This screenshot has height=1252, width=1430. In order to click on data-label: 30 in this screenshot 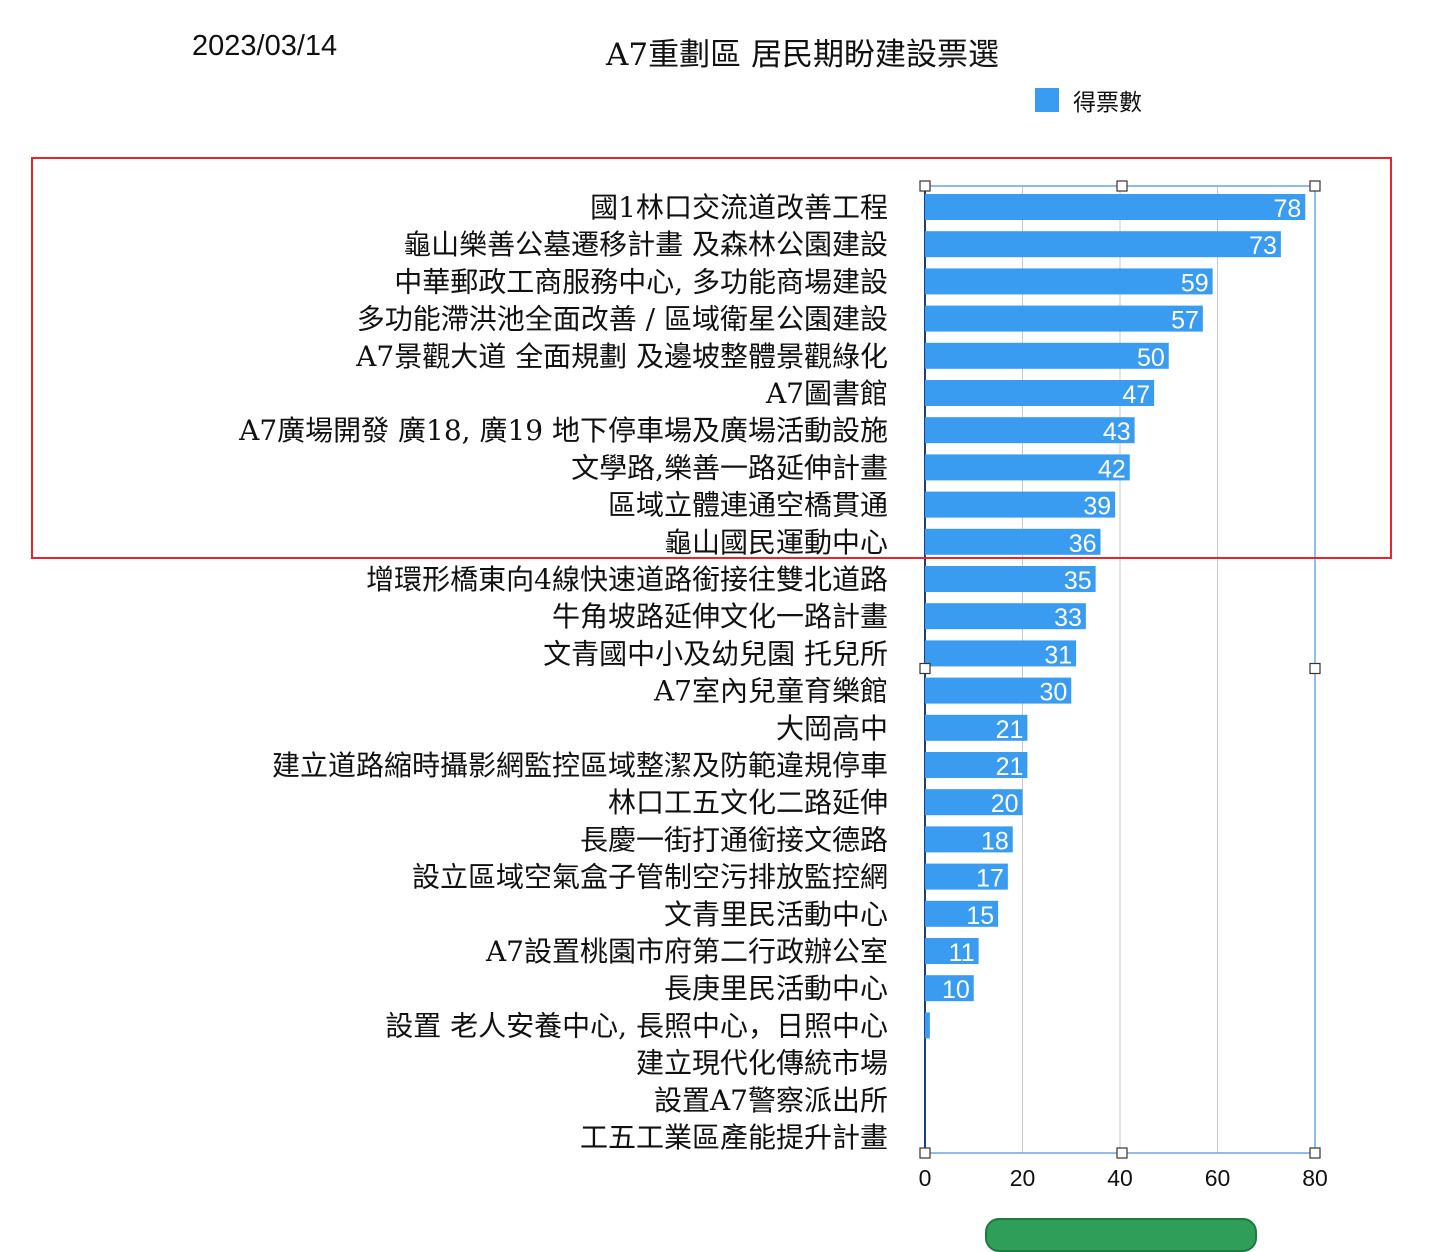, I will do `click(1053, 693)`.